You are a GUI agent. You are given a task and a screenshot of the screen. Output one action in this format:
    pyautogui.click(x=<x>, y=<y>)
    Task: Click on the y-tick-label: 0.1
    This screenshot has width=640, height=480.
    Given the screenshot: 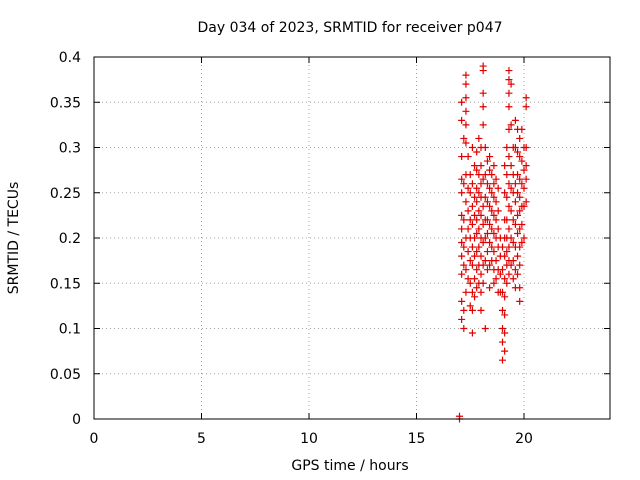 What is the action you would take?
    pyautogui.click(x=70, y=330)
    